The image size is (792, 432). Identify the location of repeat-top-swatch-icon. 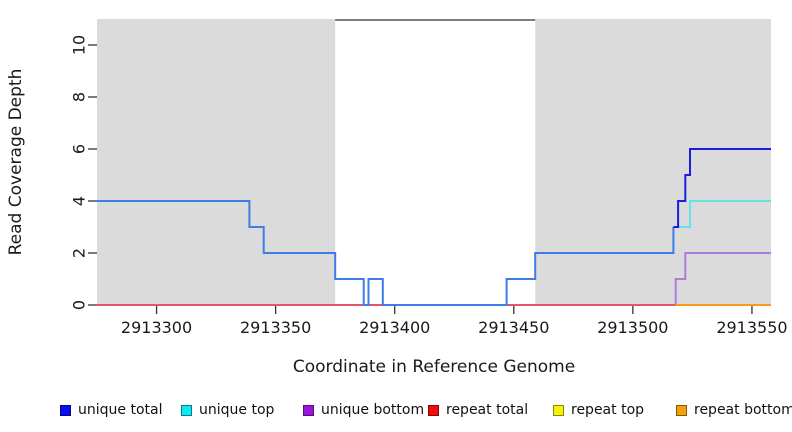
(558, 410).